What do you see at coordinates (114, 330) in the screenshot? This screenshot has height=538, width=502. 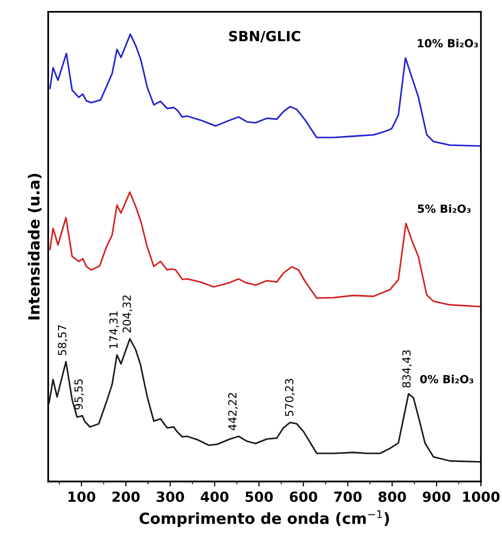 I see `annotation: 174,31` at bounding box center [114, 330].